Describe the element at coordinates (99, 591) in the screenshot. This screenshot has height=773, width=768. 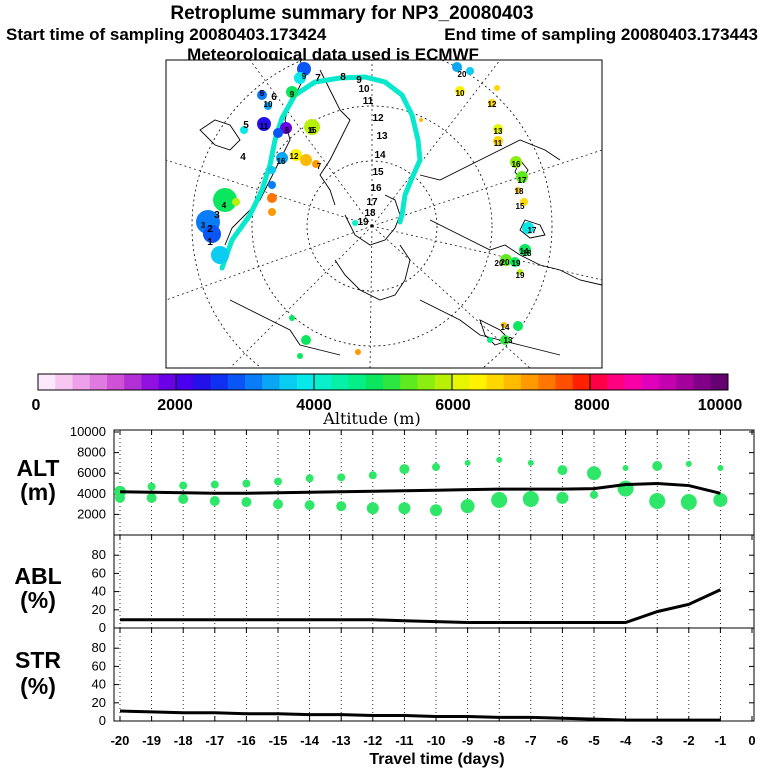
I see `abl-ytick: 40` at that location.